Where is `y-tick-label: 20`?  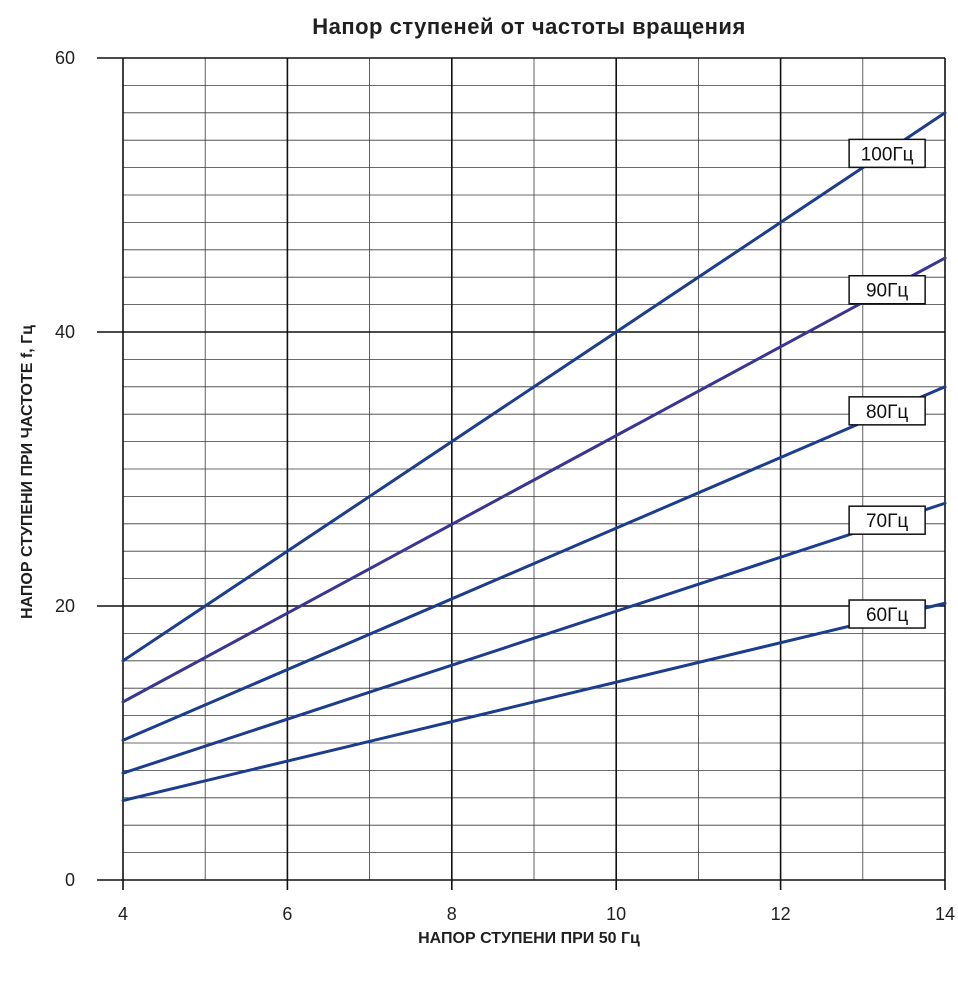
y-tick-label: 20 is located at coordinates (65, 606).